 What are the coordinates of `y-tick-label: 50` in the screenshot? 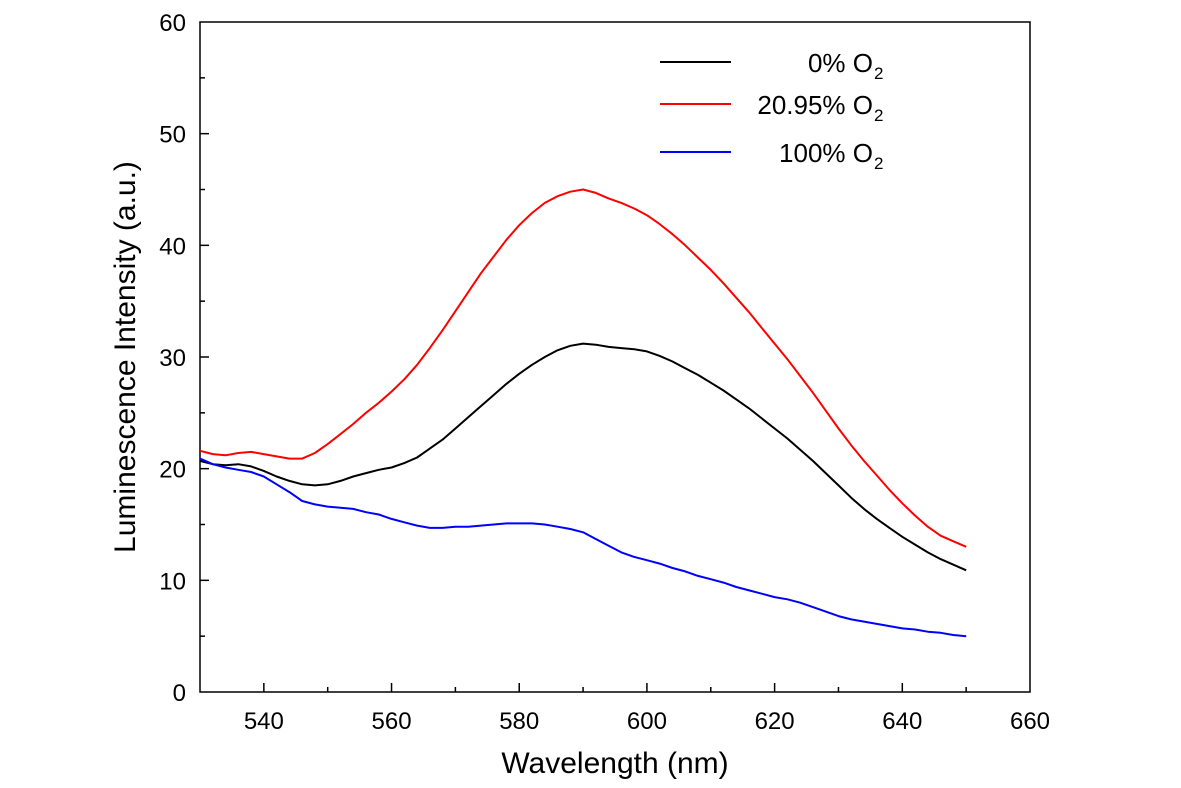 It's located at (172, 135).